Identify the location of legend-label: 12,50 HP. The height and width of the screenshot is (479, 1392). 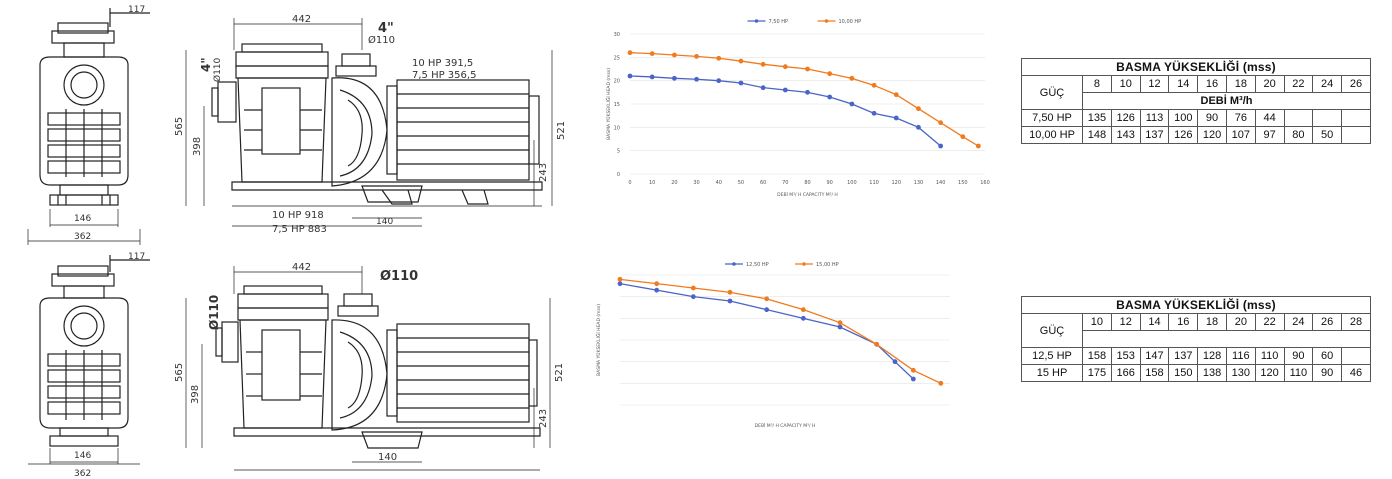
(757, 265).